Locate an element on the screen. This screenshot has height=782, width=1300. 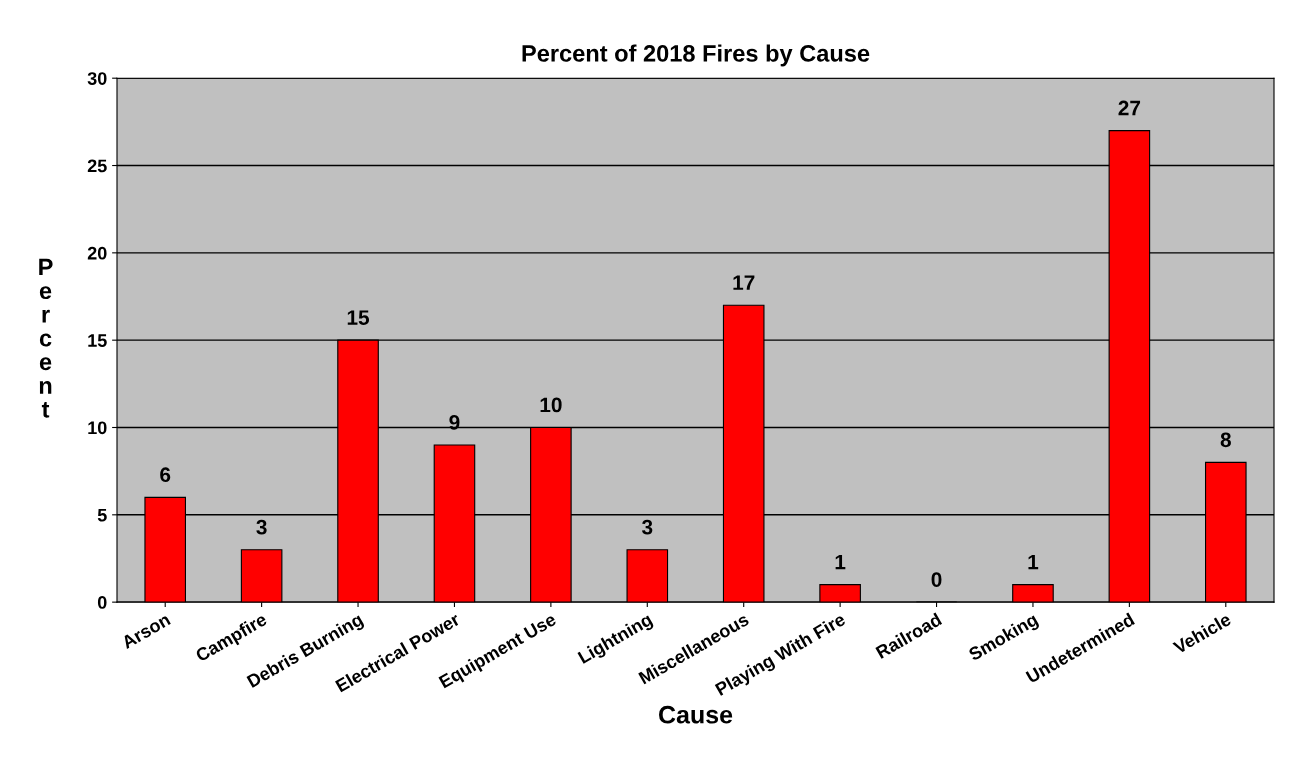
y-tick-label: 20 is located at coordinates (97, 253).